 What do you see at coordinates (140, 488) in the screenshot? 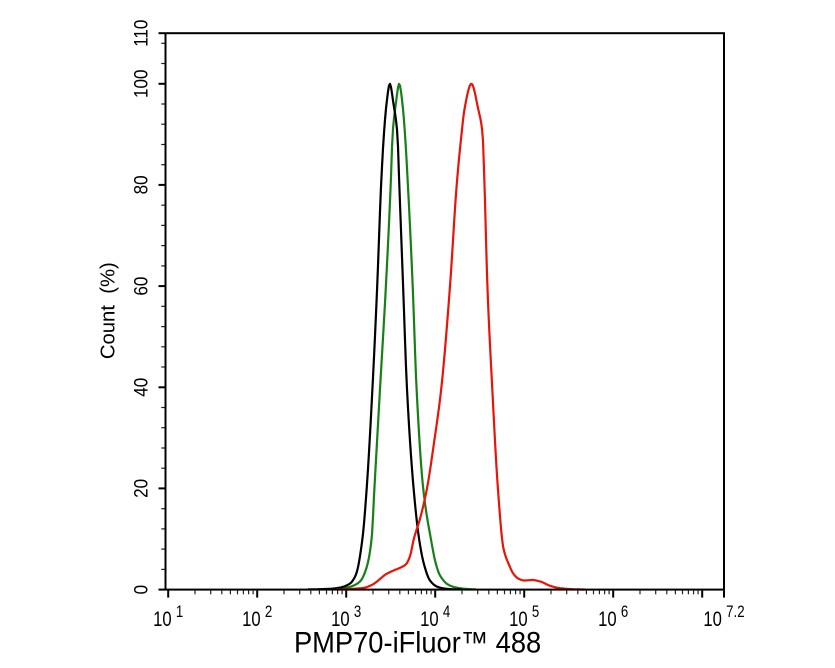
I see `svg-text: 20` at bounding box center [140, 488].